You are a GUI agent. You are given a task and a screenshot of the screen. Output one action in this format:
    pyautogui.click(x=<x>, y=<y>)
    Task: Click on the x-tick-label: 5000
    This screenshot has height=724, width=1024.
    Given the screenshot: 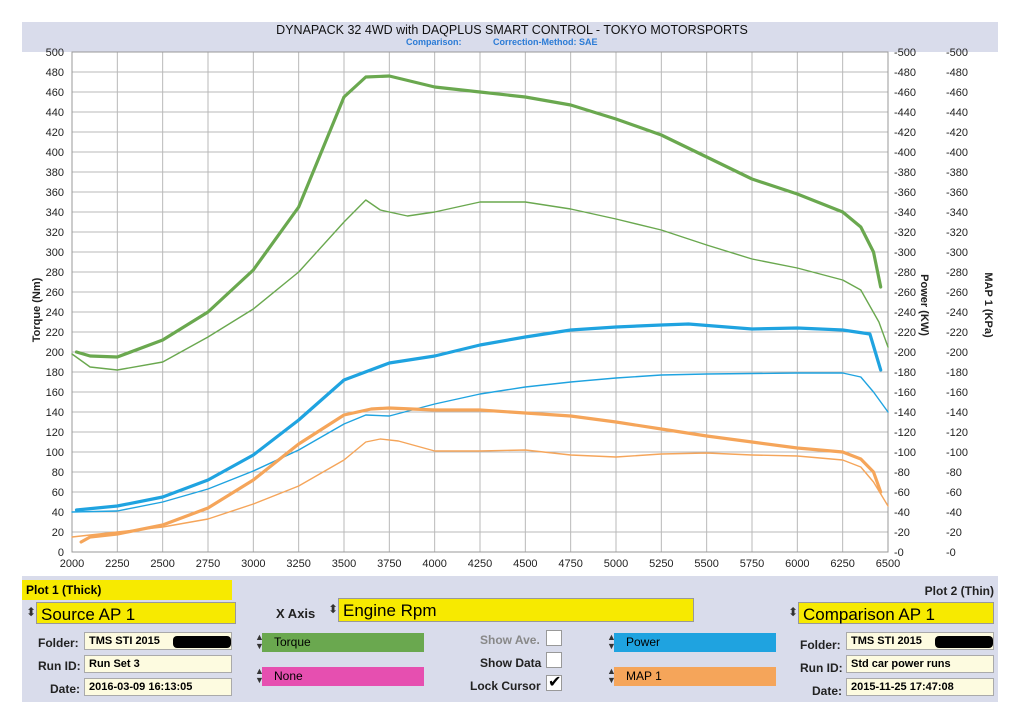 What is the action you would take?
    pyautogui.click(x=616, y=564)
    